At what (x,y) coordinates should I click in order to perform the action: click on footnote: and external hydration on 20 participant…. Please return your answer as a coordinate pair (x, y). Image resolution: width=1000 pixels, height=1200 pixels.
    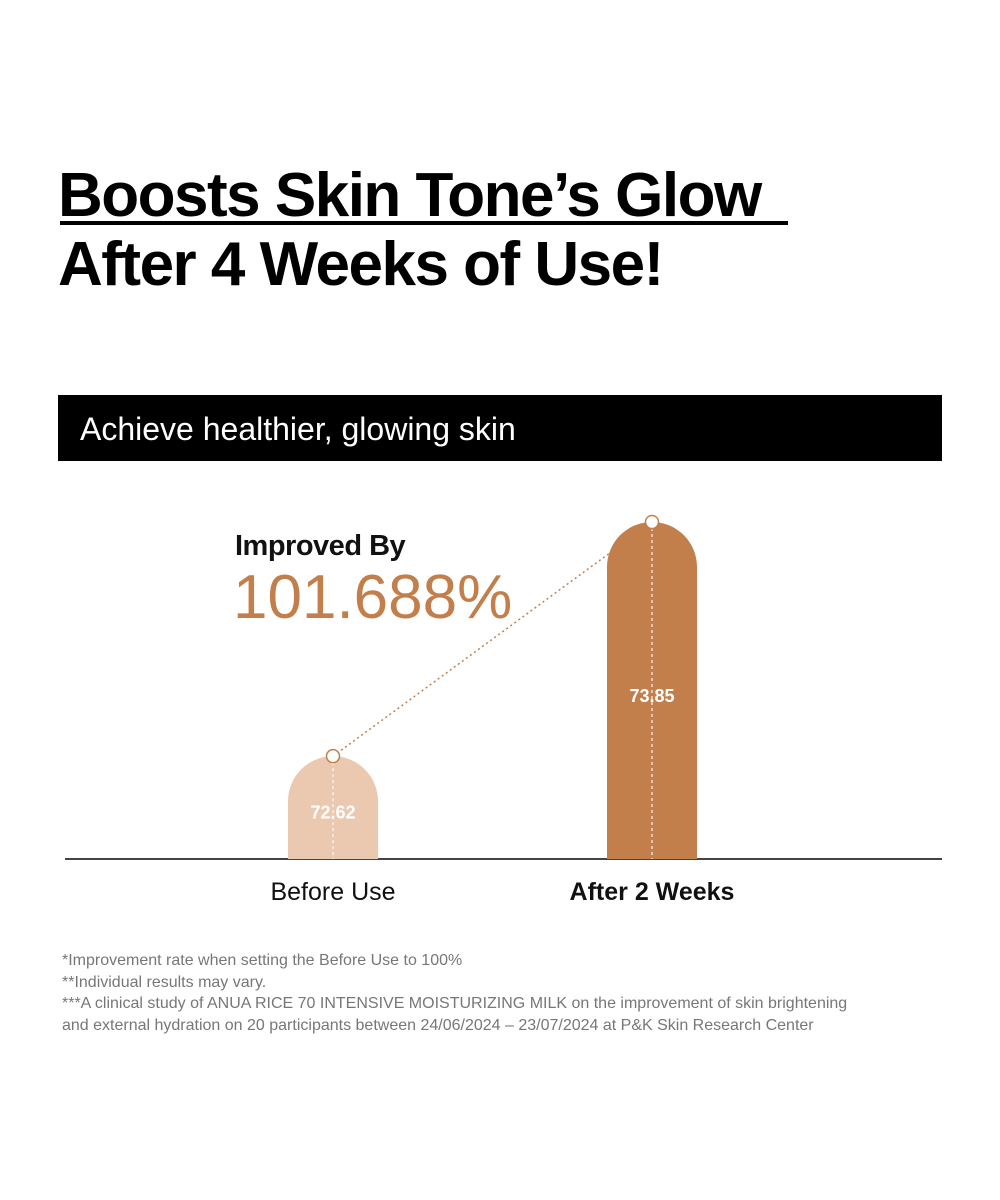
    Looking at the image, I should click on (438, 1025).